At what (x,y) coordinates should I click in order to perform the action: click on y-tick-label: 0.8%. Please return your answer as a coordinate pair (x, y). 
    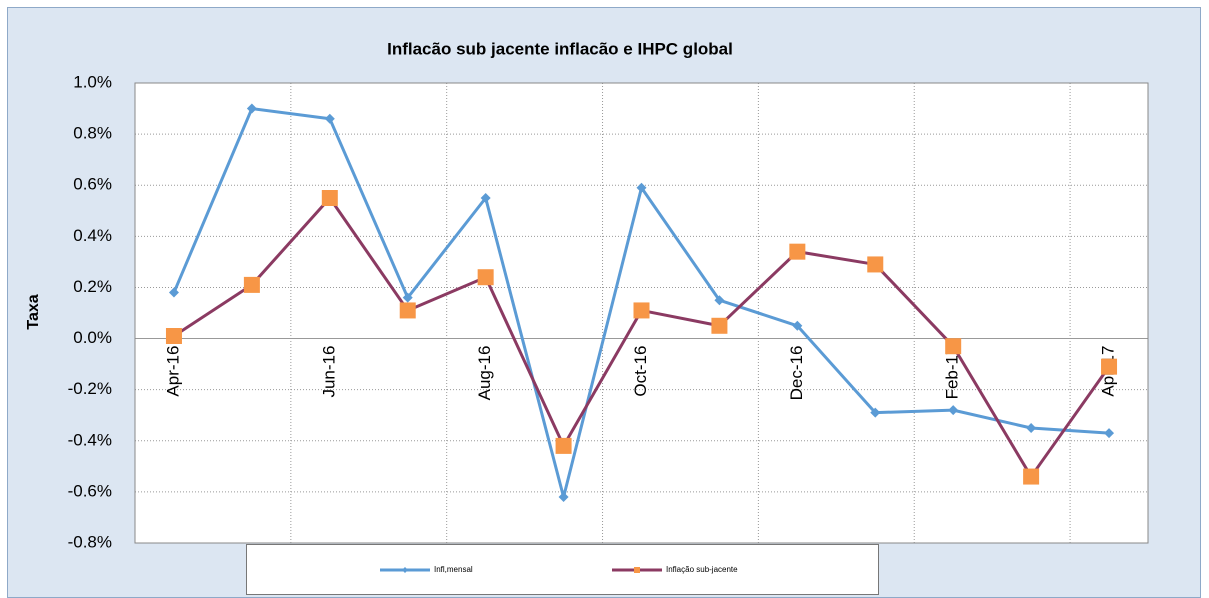
    Looking at the image, I should click on (92, 133).